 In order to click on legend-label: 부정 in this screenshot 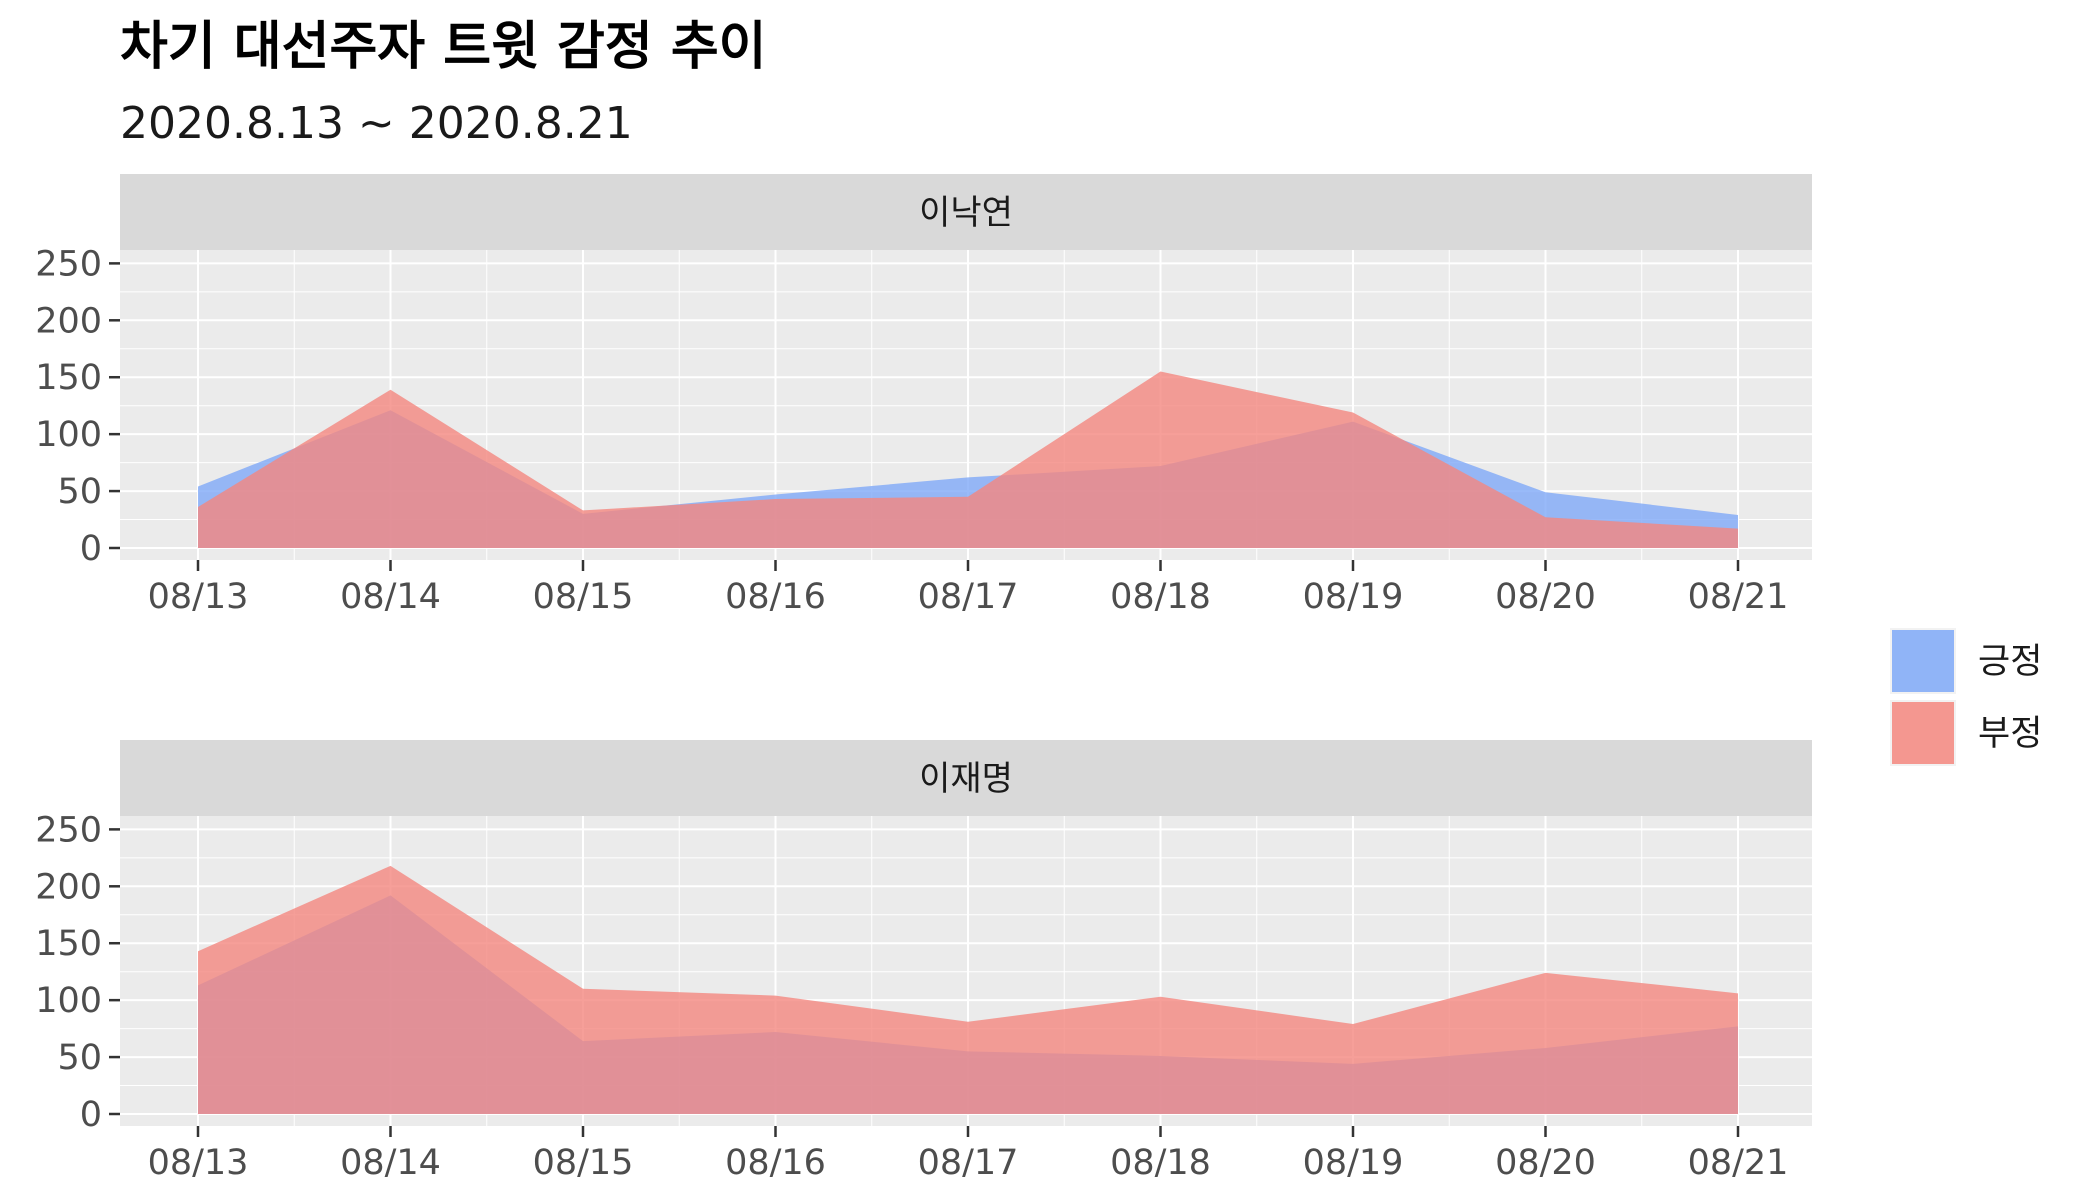, I will do `click(2010, 734)`.